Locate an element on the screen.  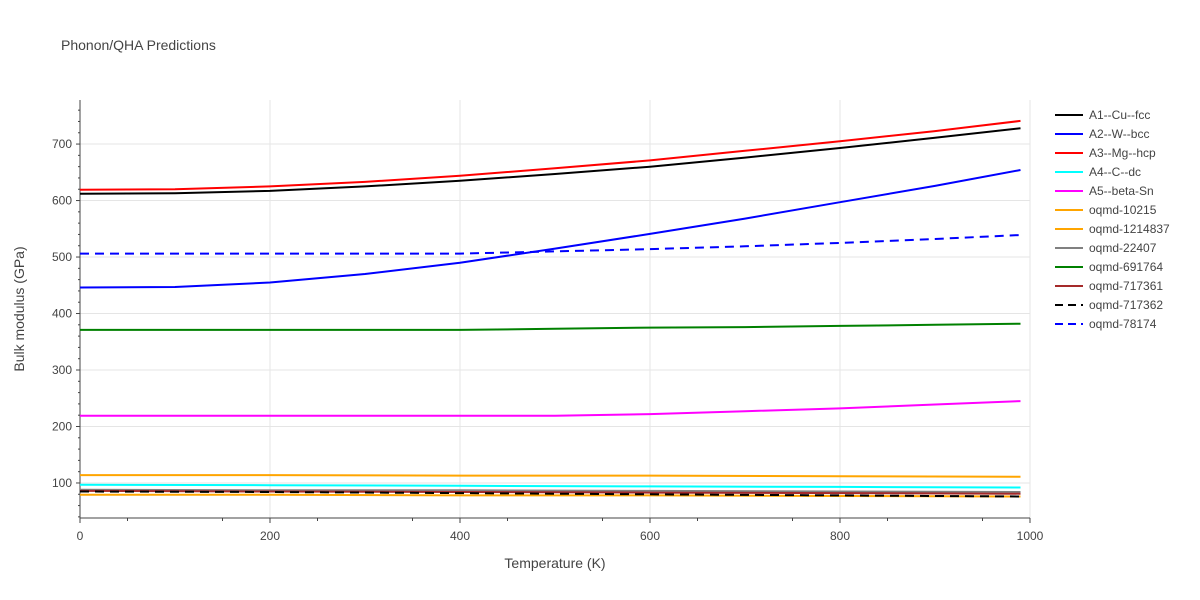
y-tick-label: 200 is located at coordinates (62, 426).